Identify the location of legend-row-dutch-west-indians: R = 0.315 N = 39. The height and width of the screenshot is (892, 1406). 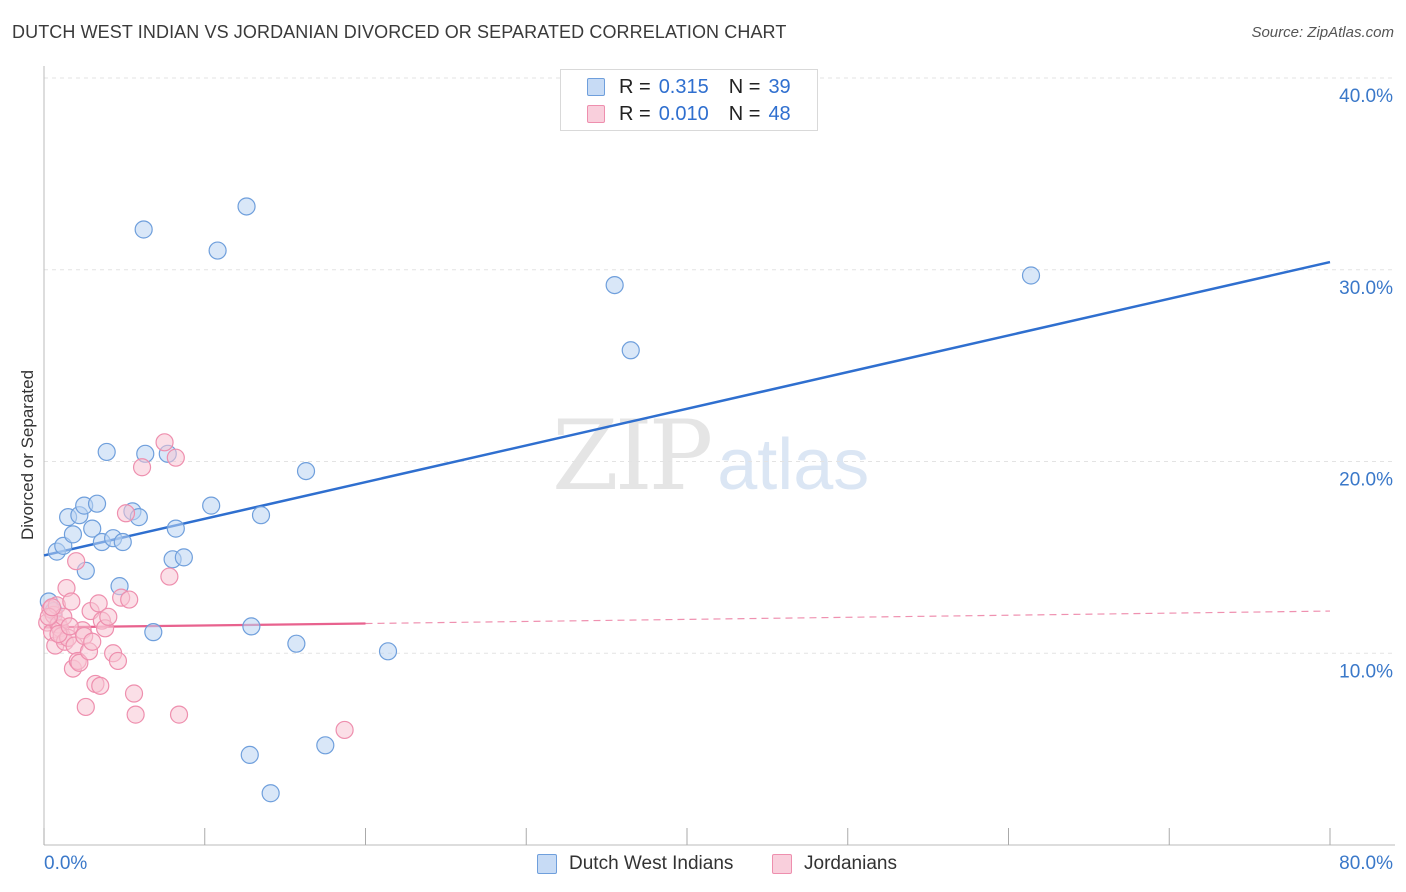
(689, 87).